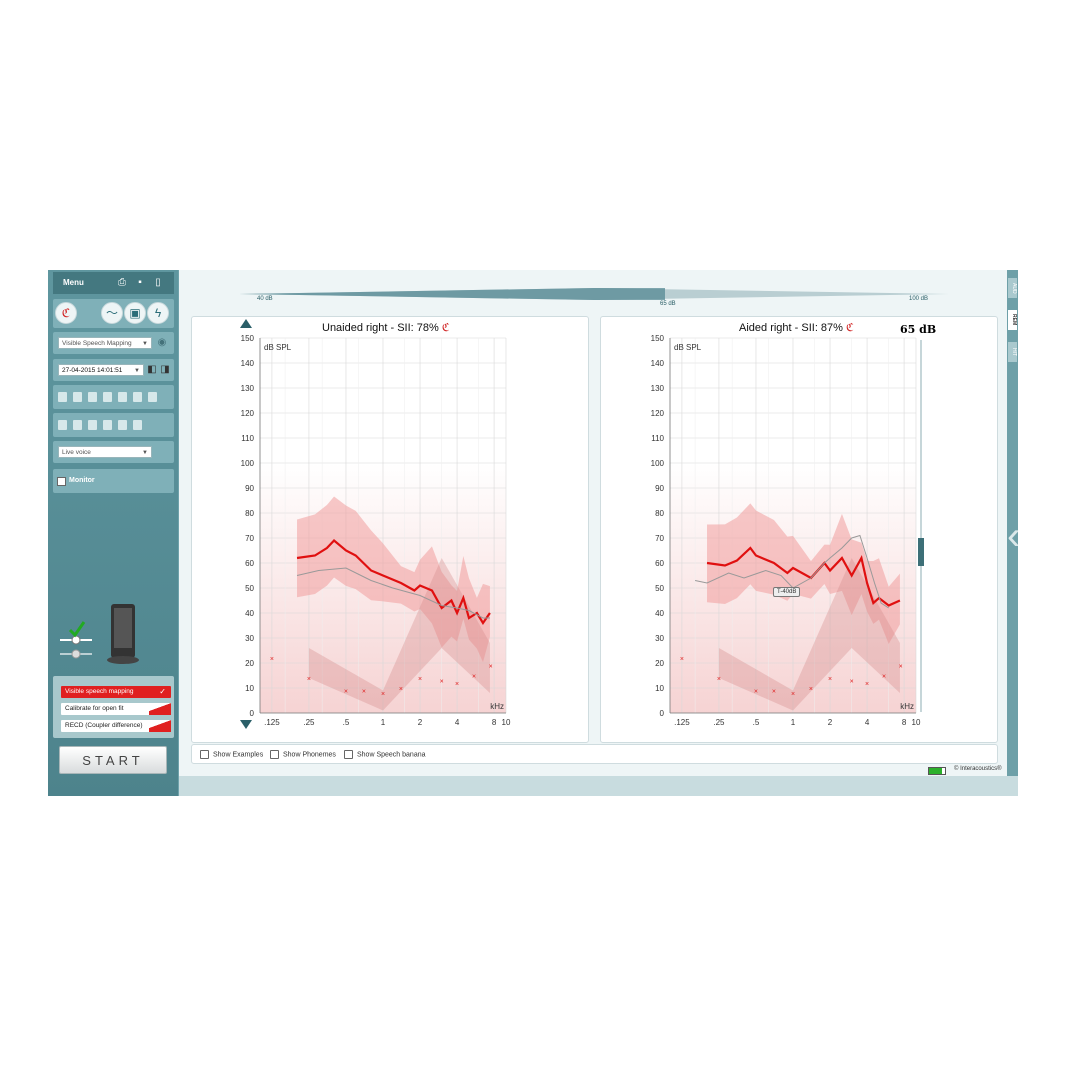 The height and width of the screenshot is (1067, 1067). I want to click on status-bar, so click(598, 786).